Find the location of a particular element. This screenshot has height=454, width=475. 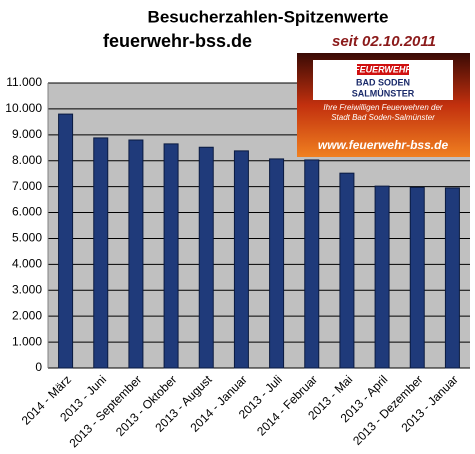

banner-brand: FEUERWEHR is located at coordinates (383, 69).